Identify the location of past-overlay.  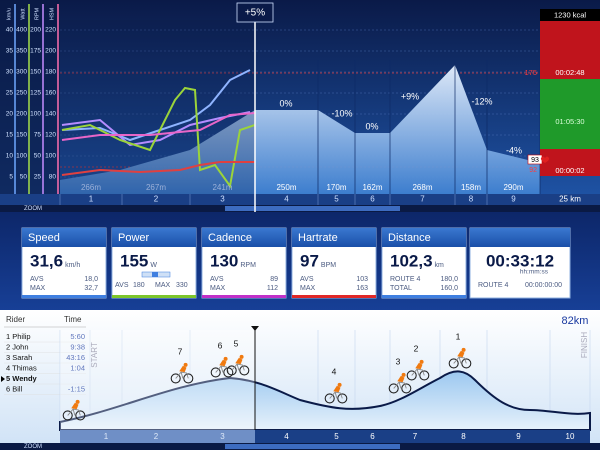
(157, 107).